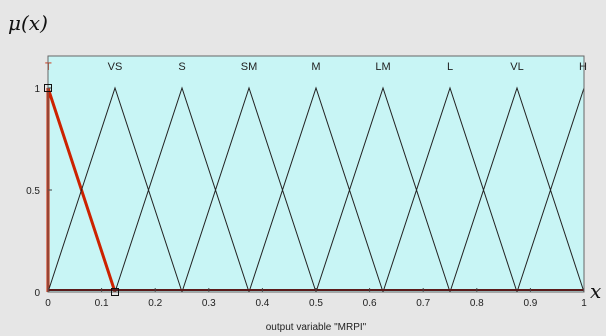 Image resolution: width=606 pixels, height=336 pixels. I want to click on x-tick-label: 0.6, so click(370, 303).